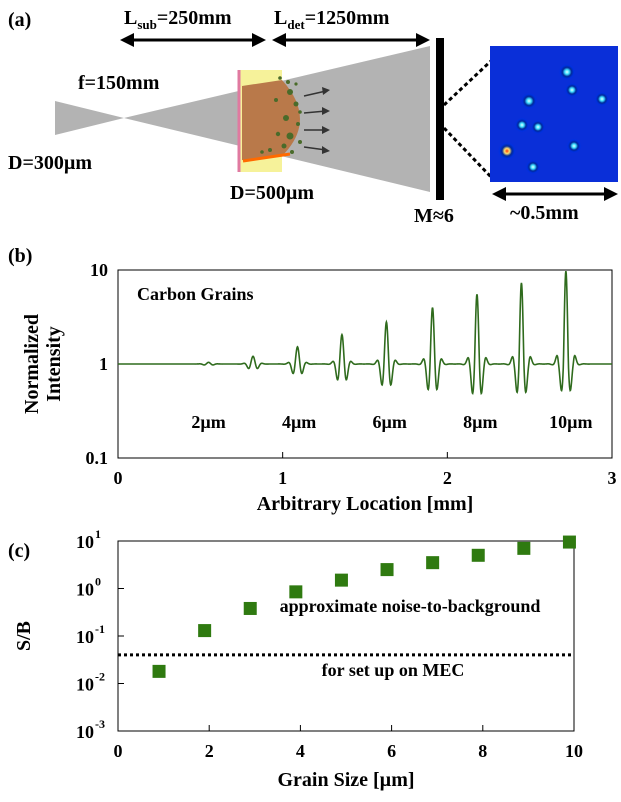  Describe the element at coordinates (299, 422) in the screenshot. I see `b-grain-label: 4µm` at that location.